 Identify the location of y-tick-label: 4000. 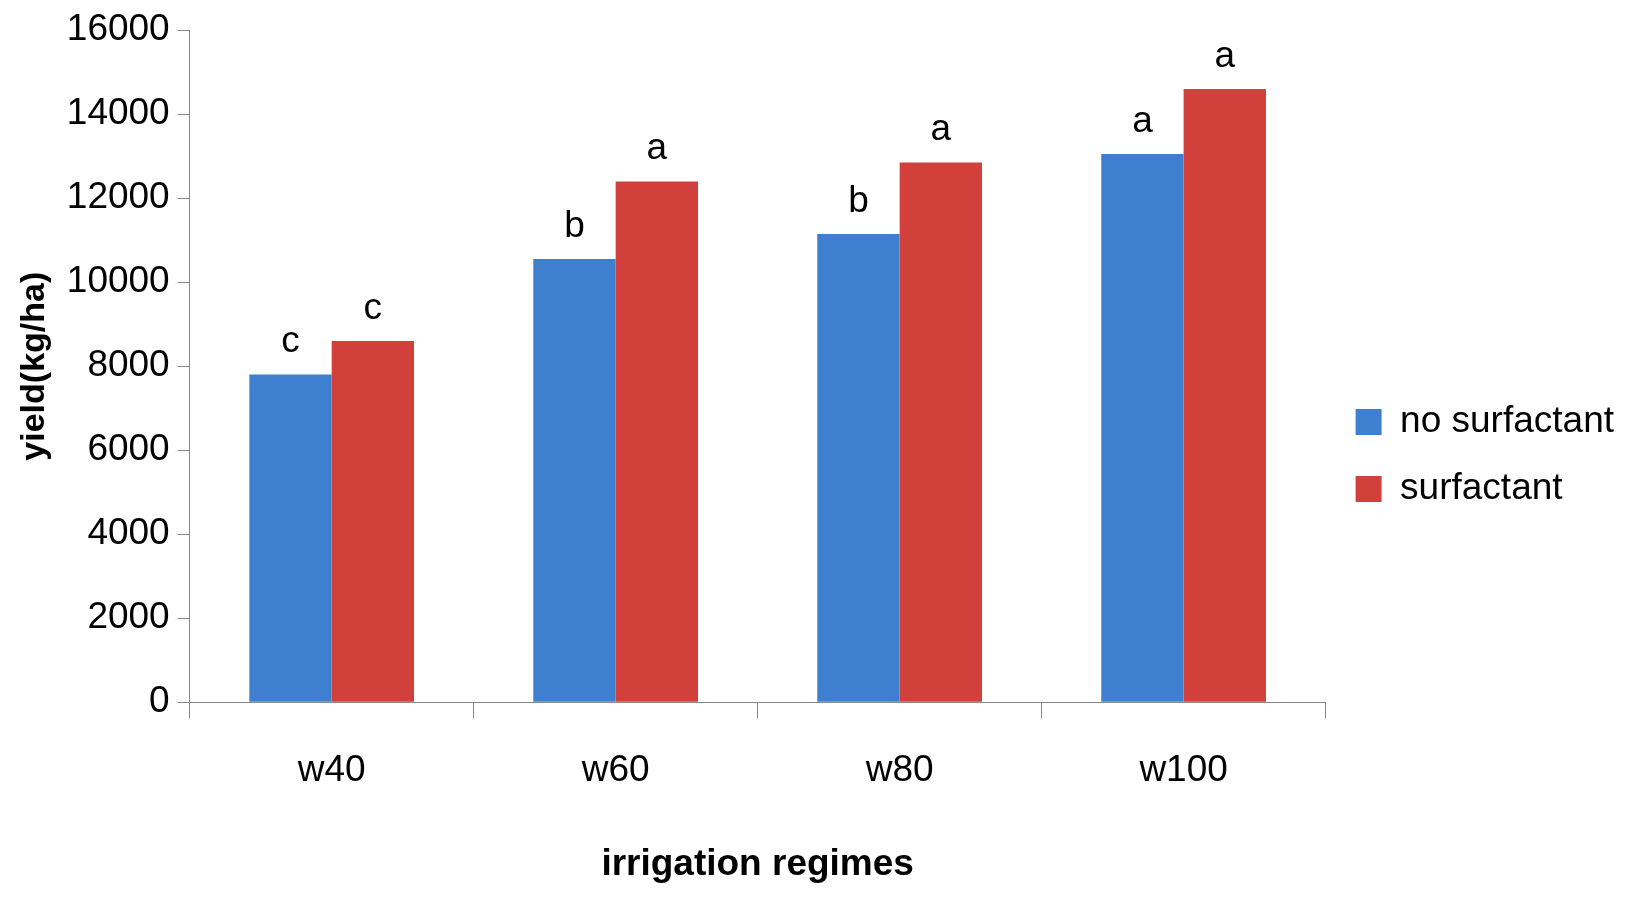
(128, 532).